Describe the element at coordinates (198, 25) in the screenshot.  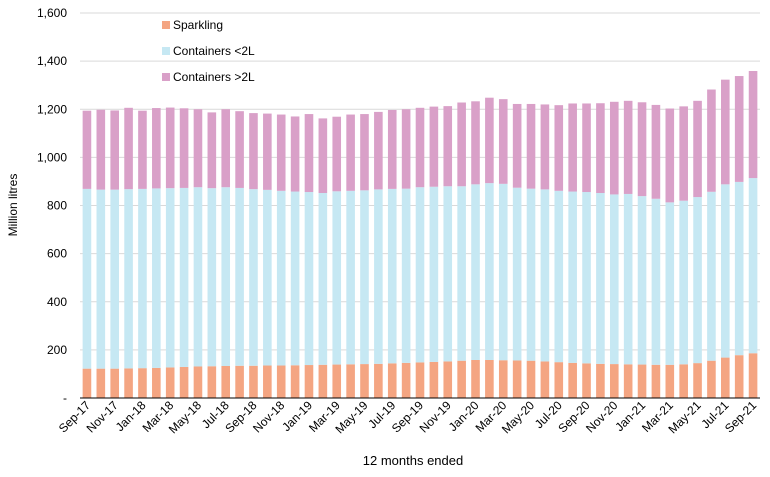
I see `legend-label: Sparkling` at that location.